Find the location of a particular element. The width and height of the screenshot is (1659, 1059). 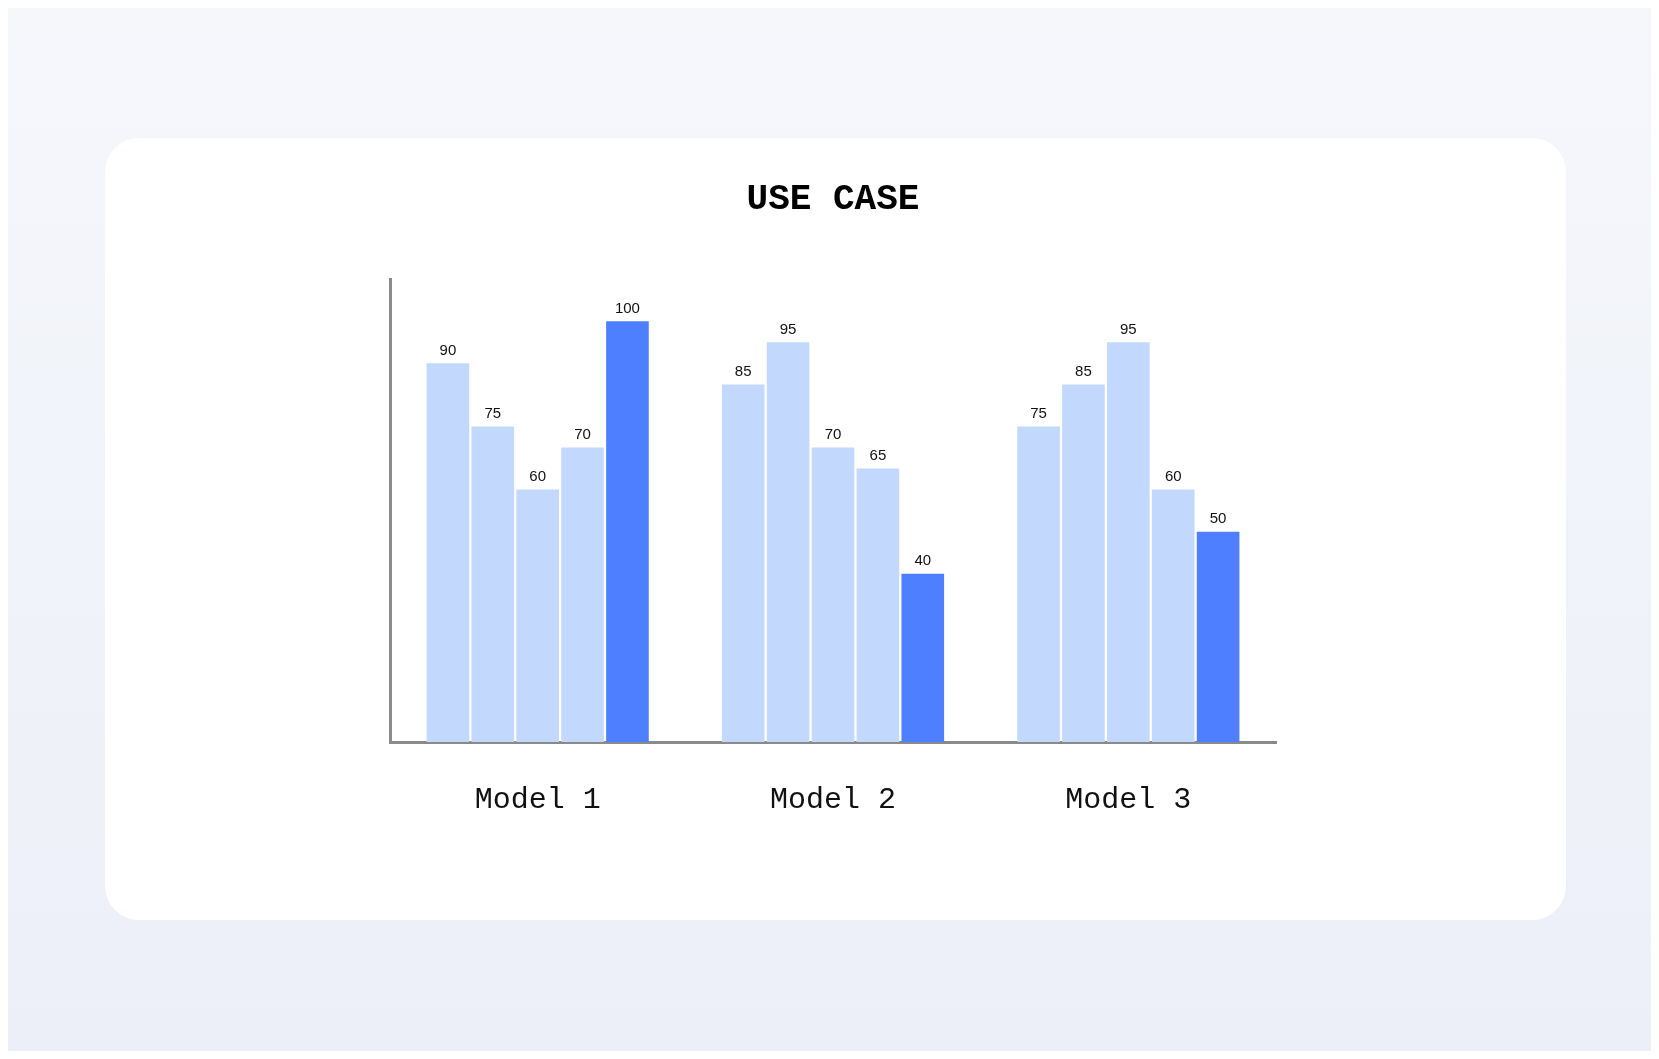

x-tick-label: Model 1 is located at coordinates (537, 799).